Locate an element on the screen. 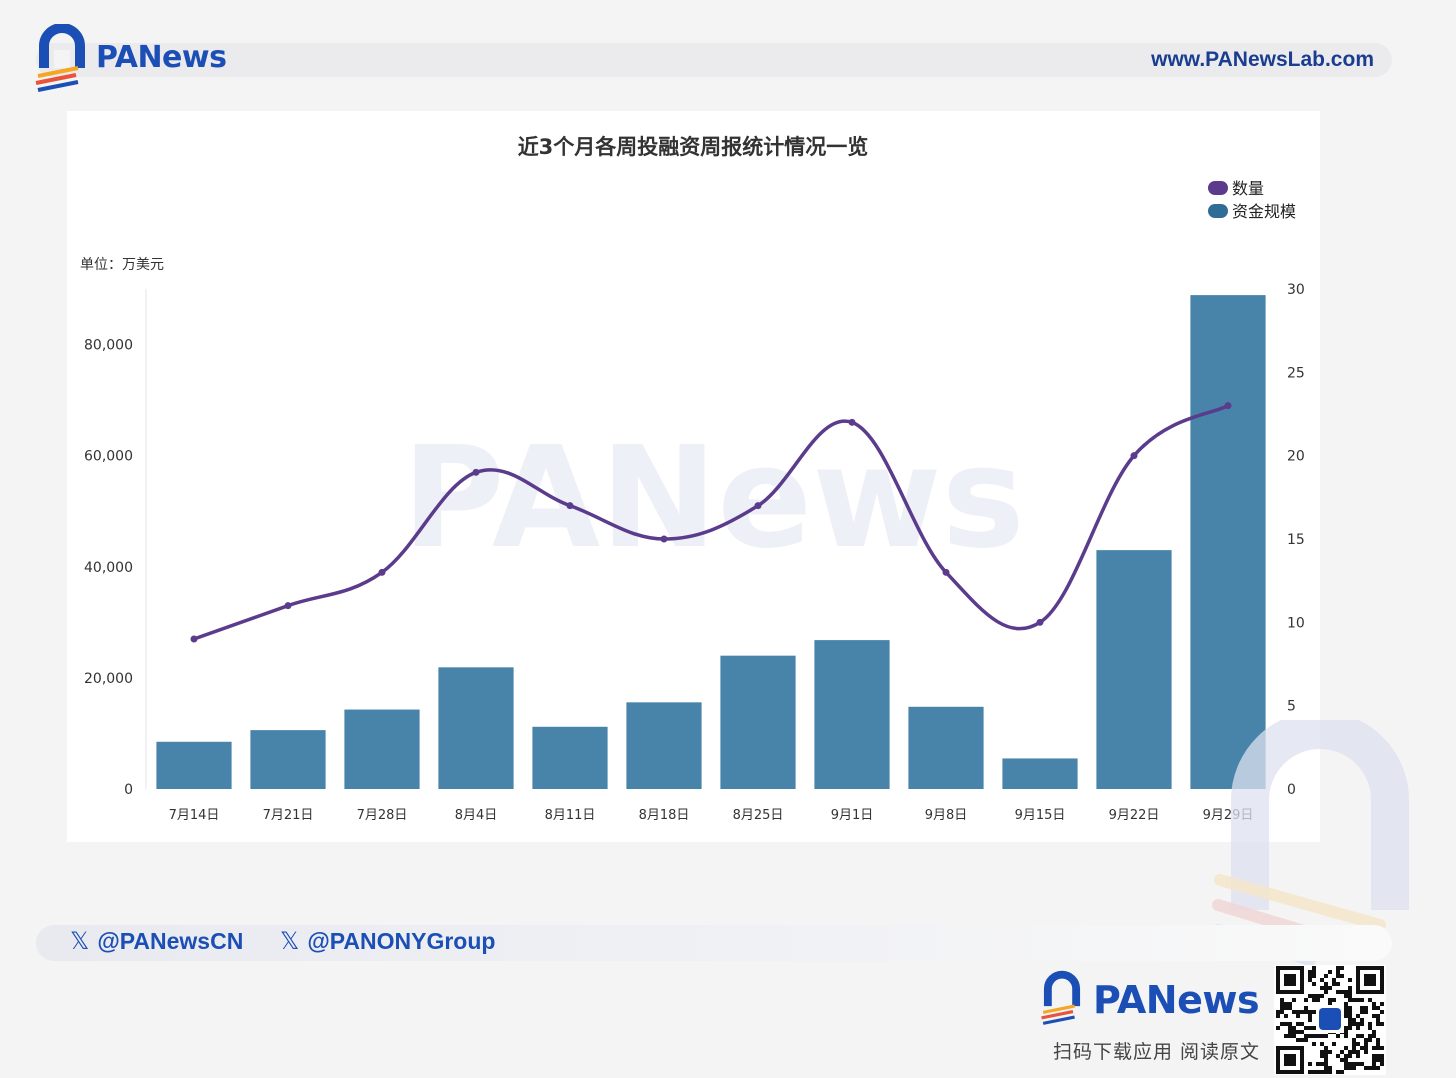  right-tick-label: 15 is located at coordinates (1296, 540).